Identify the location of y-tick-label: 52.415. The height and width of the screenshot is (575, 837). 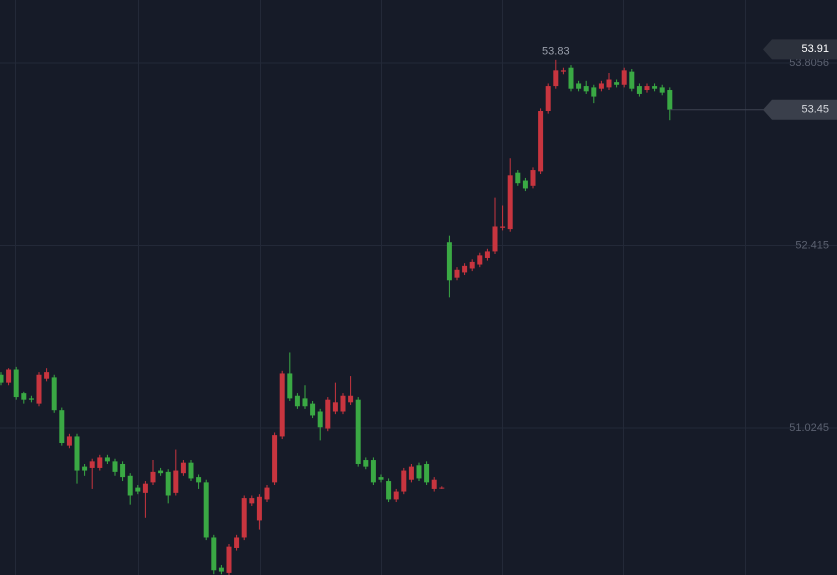
(812, 245).